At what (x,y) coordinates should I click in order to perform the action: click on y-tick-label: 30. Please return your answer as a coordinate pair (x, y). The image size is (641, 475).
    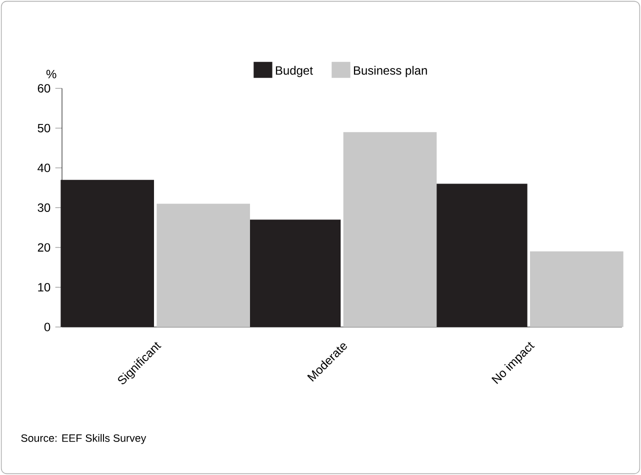
    Looking at the image, I should click on (44, 207).